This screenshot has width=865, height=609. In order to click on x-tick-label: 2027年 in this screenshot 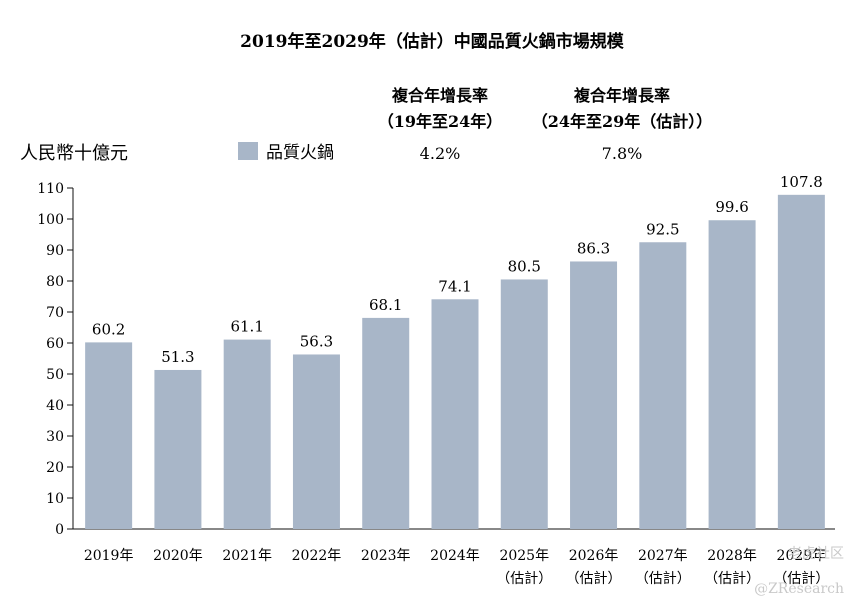, I will do `click(663, 556)`.